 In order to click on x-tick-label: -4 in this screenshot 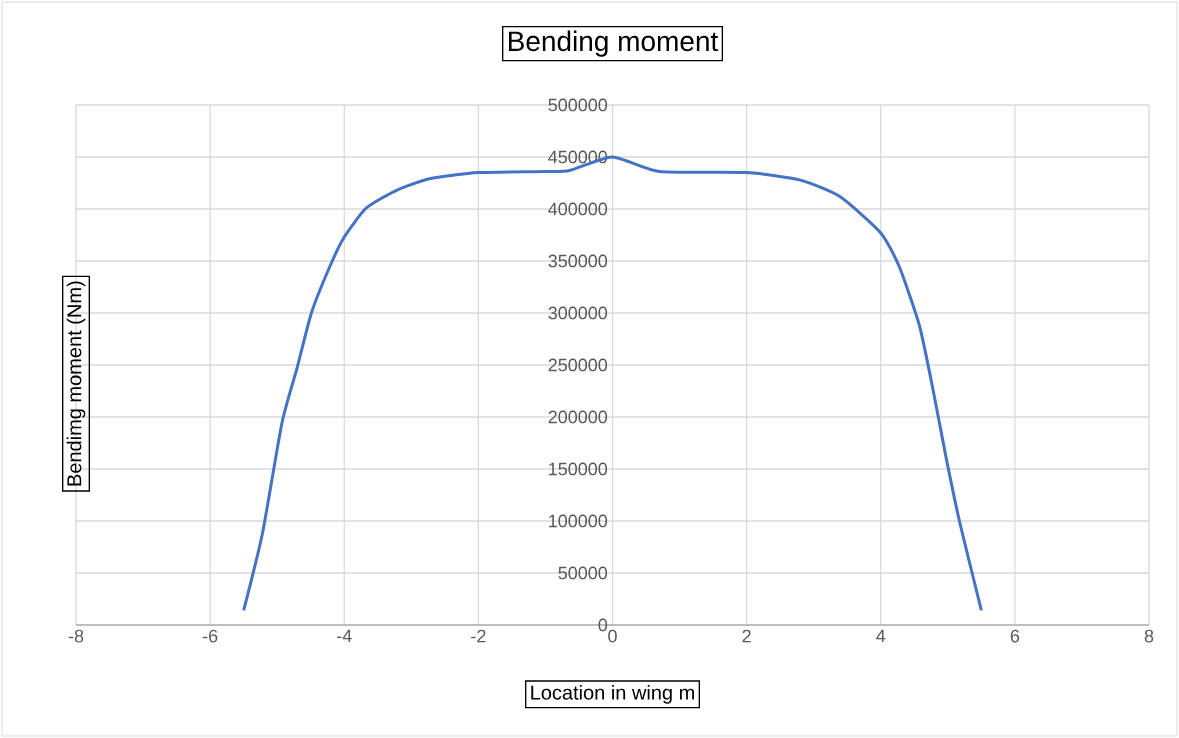, I will do `click(344, 636)`.